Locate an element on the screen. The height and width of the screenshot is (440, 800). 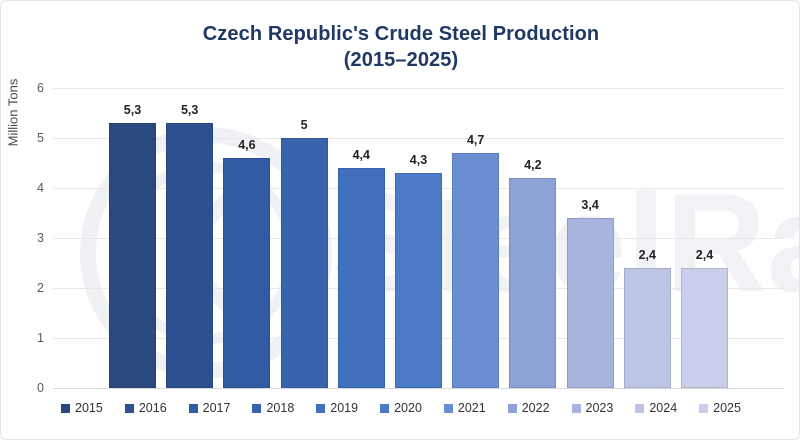
legend-label: 2025 is located at coordinates (727, 408).